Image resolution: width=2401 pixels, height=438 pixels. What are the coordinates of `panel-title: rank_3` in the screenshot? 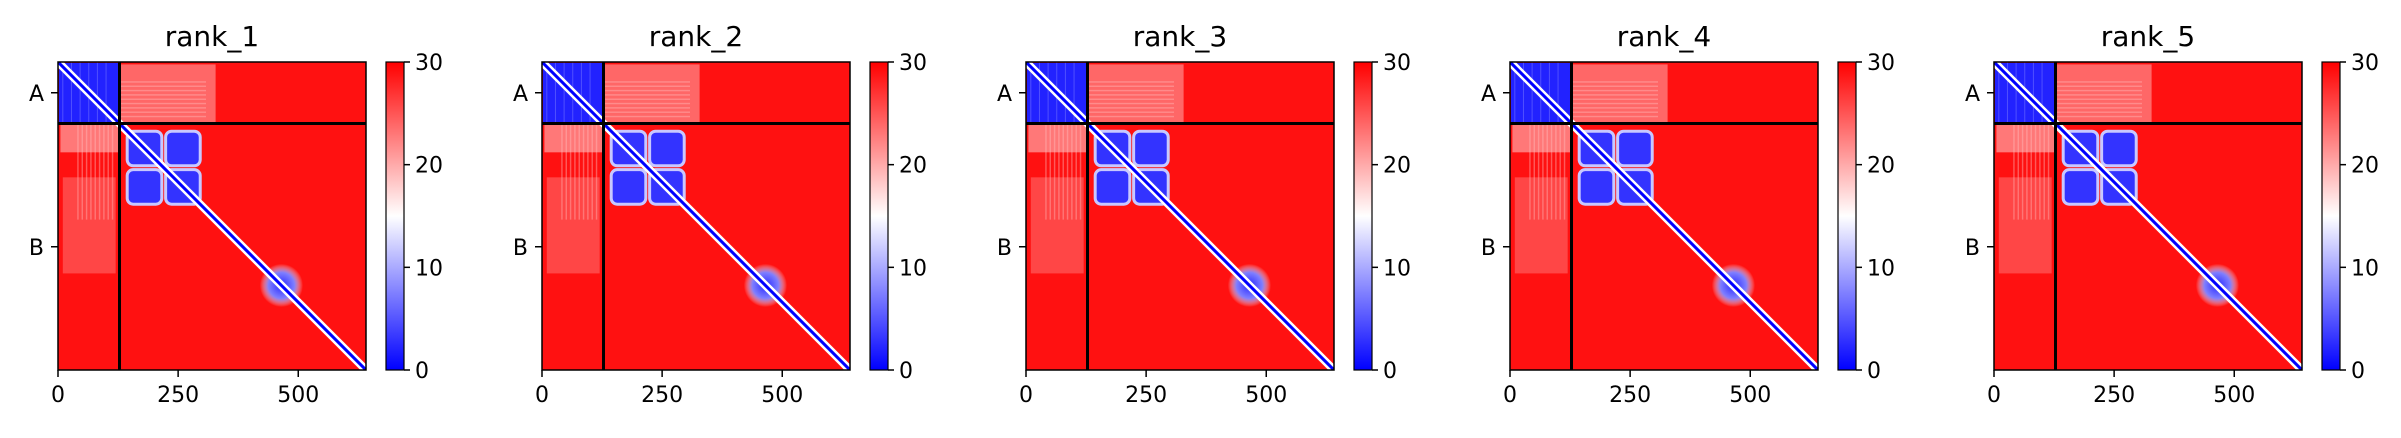 It's located at (1180, 36).